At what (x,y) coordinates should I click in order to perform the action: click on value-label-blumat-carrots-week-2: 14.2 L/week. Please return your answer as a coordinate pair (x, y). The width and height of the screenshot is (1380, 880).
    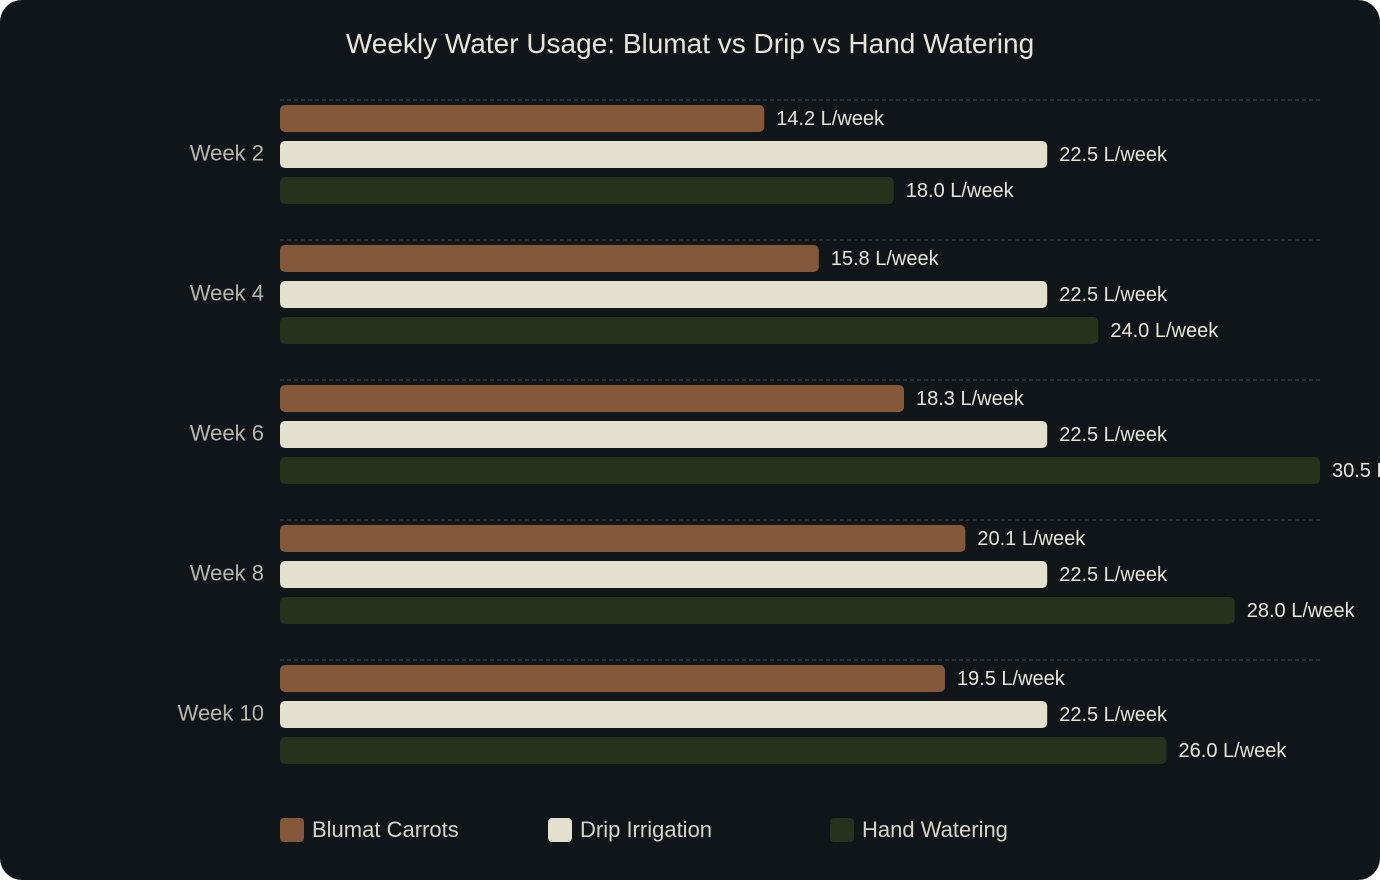
    Looking at the image, I should click on (830, 119).